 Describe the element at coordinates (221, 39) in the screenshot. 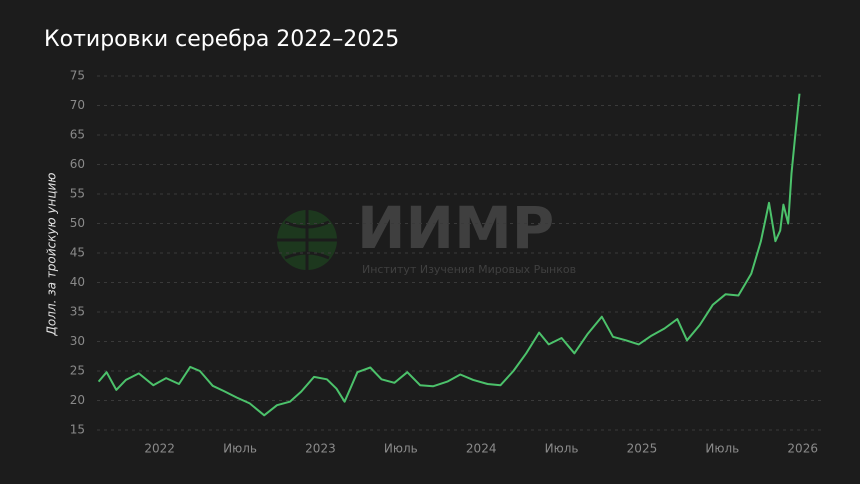

I see `chart-title: Котировки серебра 2022–2025` at that location.